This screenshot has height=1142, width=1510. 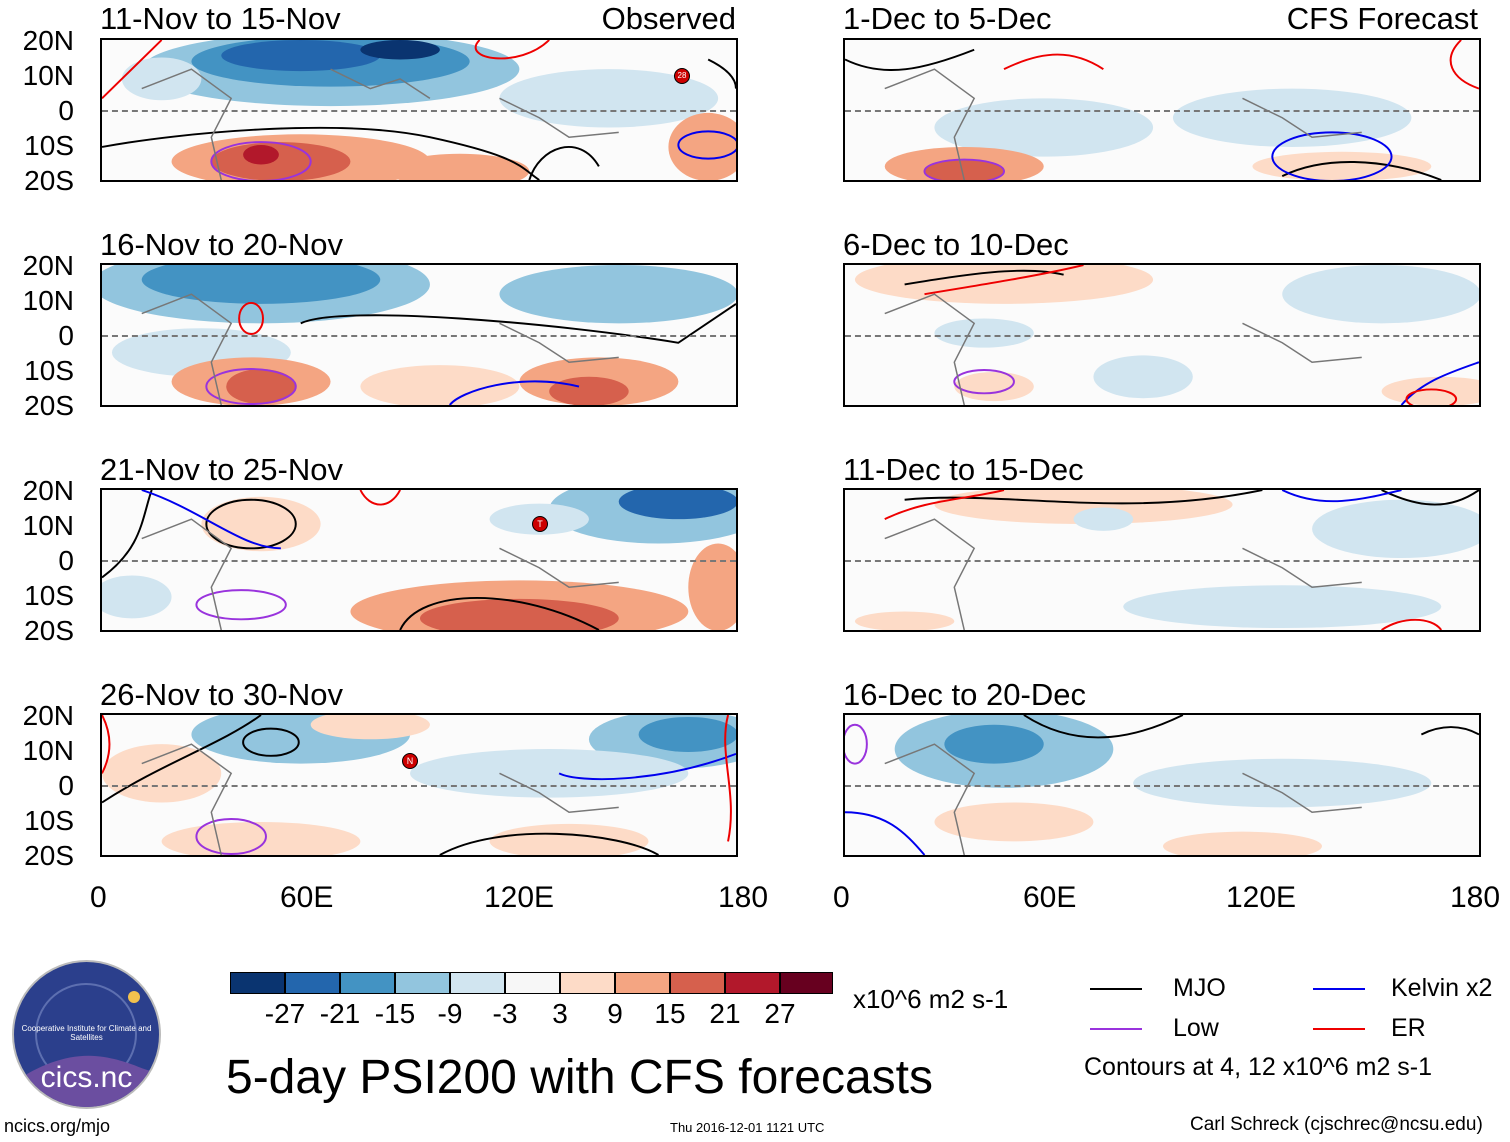 I want to click on footer-url: ncics.org/mjo, so click(x=57, y=1126).